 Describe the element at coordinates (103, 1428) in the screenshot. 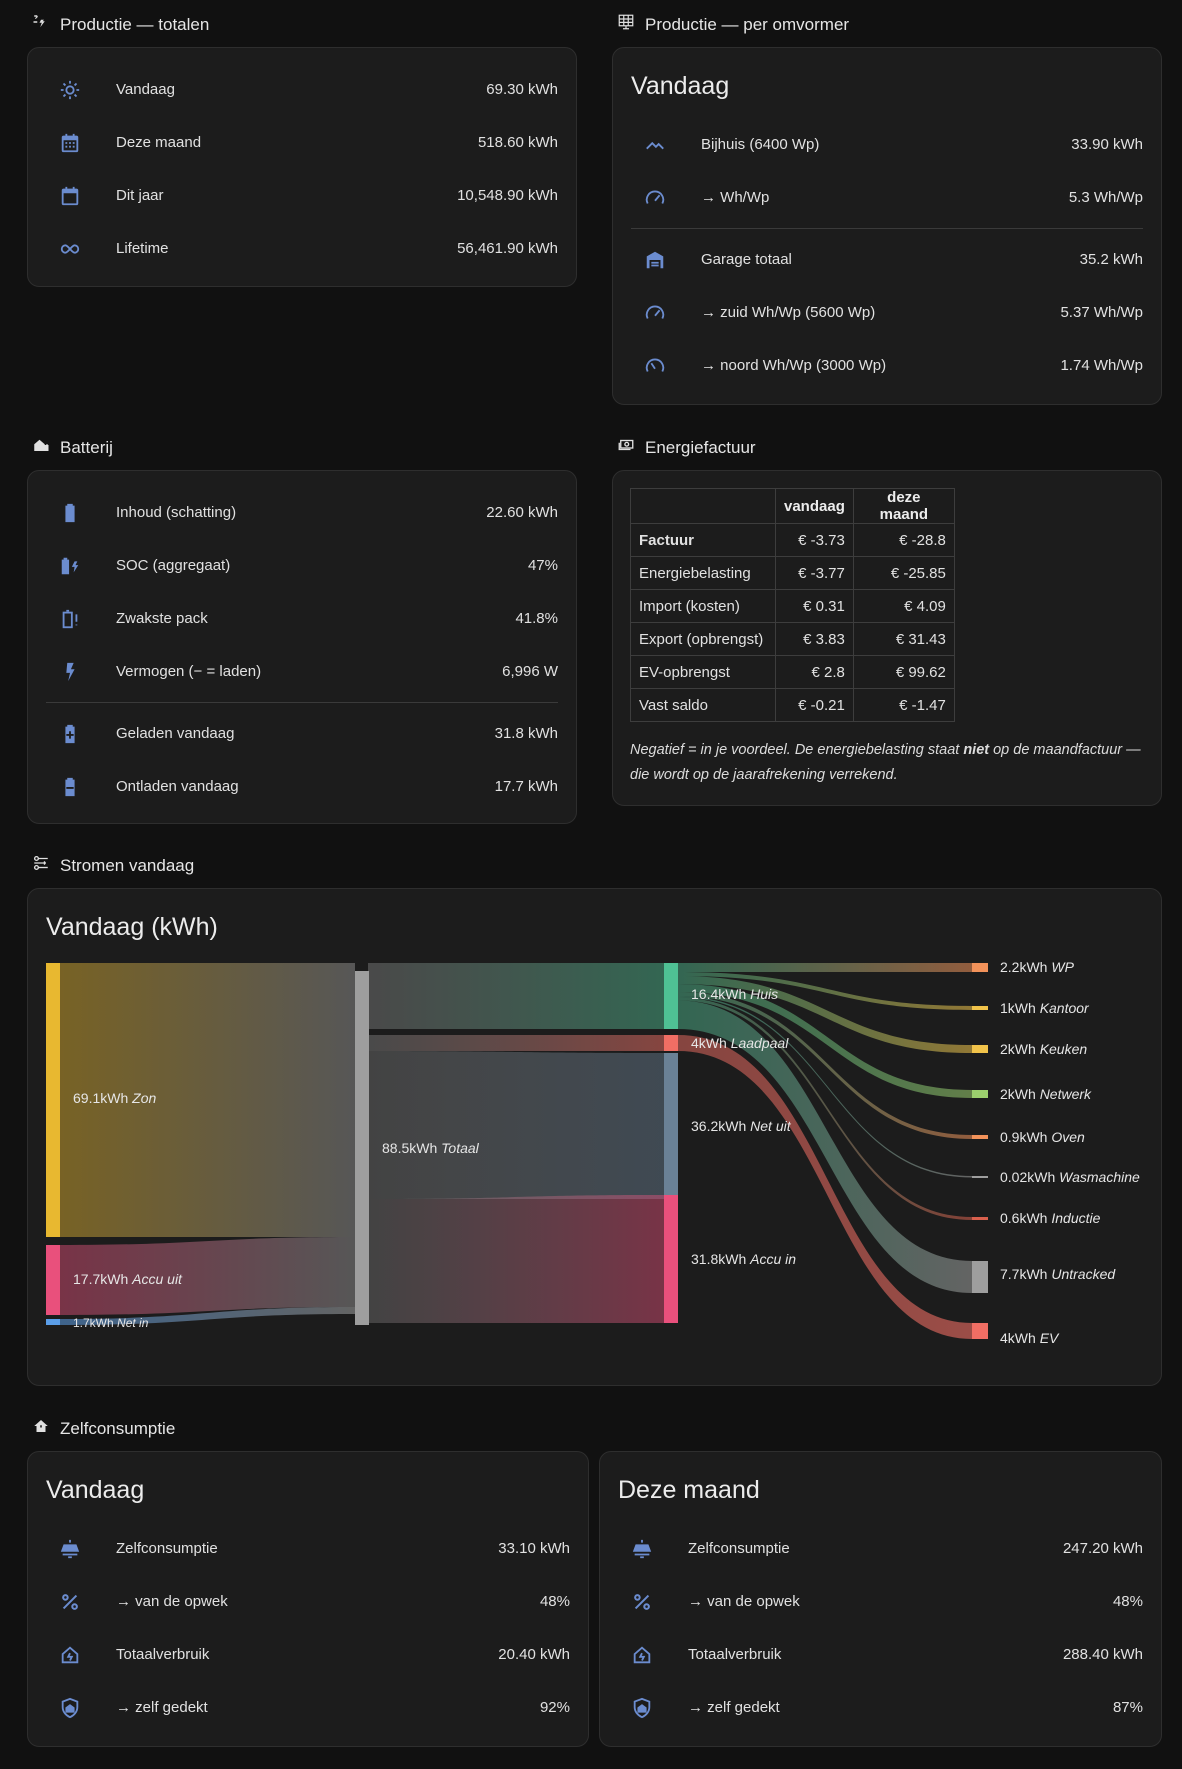

I see `section-title-zelfconsumptie: Zelfconsumptie` at that location.